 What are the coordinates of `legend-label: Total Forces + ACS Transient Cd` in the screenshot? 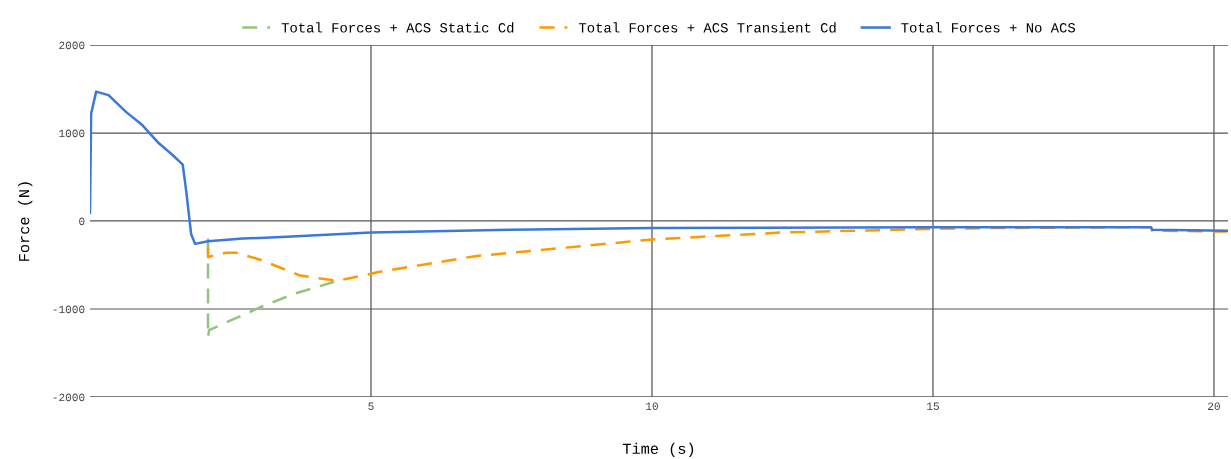 It's located at (707, 27).